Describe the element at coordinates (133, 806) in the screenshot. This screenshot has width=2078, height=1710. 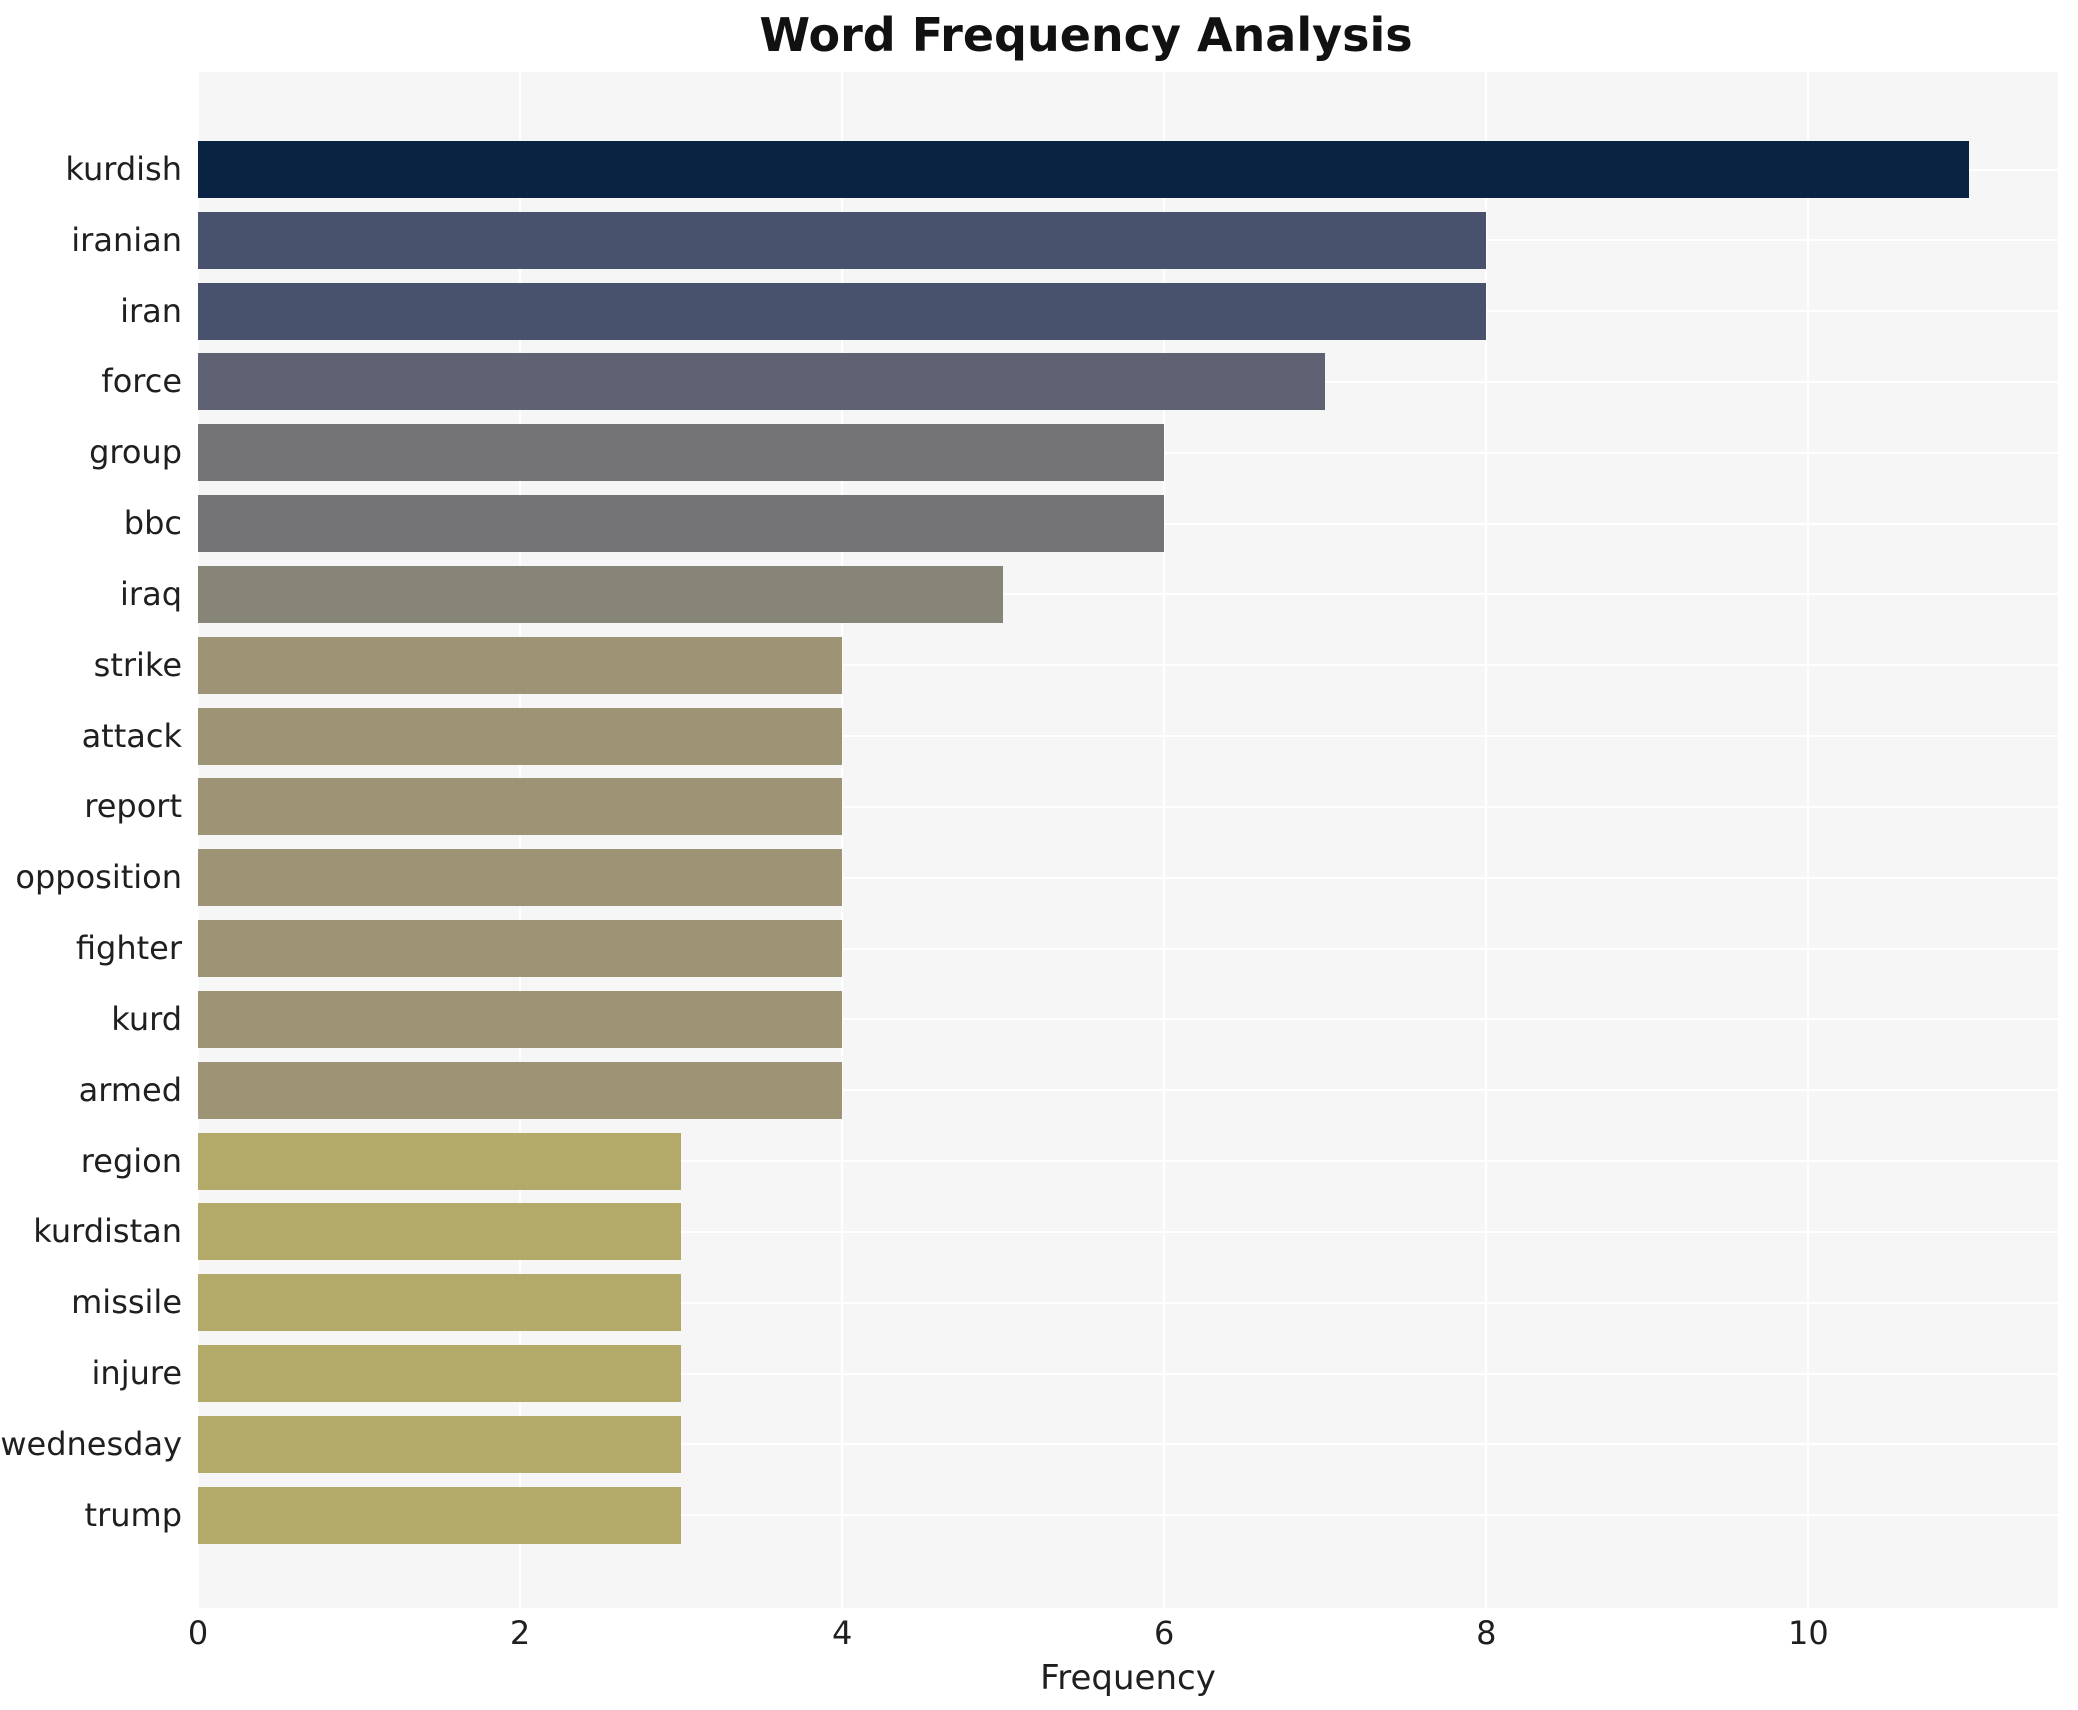
I see `y-axis-label-report: report` at that location.